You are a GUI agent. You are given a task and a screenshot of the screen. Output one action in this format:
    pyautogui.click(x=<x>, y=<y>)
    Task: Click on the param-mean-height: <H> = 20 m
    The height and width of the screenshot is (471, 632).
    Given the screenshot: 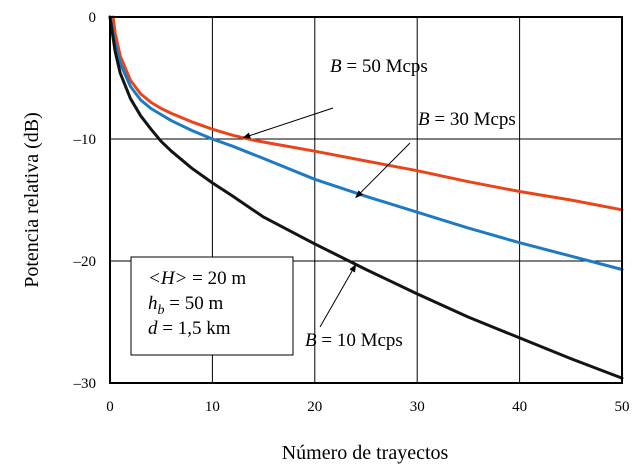 What is the action you would take?
    pyautogui.click(x=197, y=278)
    